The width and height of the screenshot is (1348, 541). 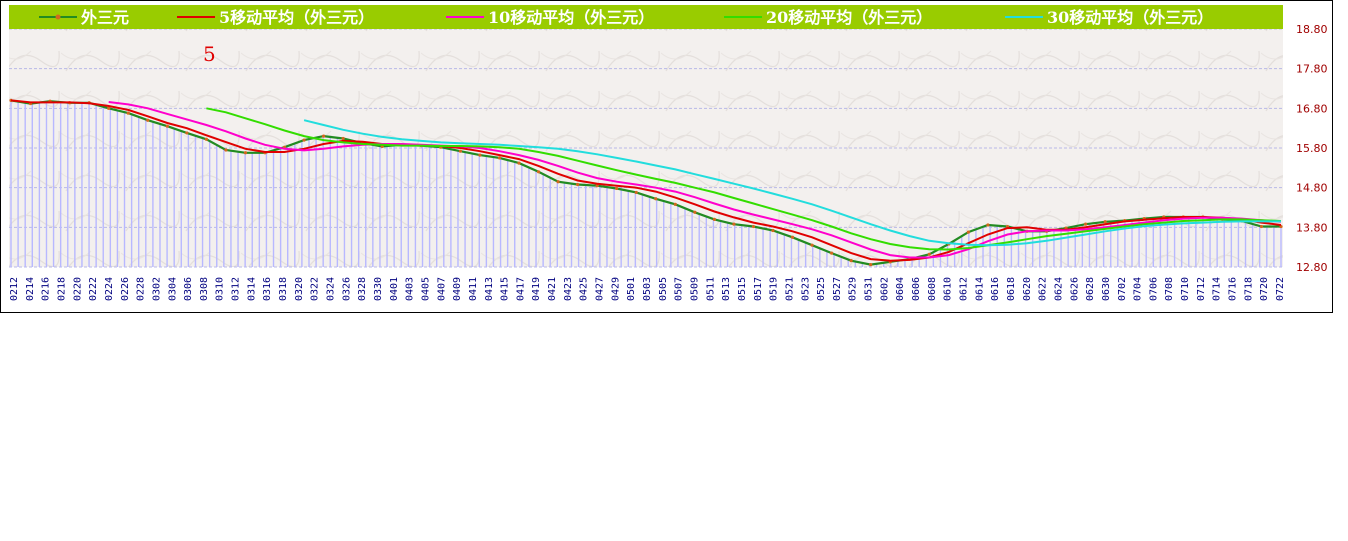 I want to click on x-tick-label: 0429, so click(x=615, y=289).